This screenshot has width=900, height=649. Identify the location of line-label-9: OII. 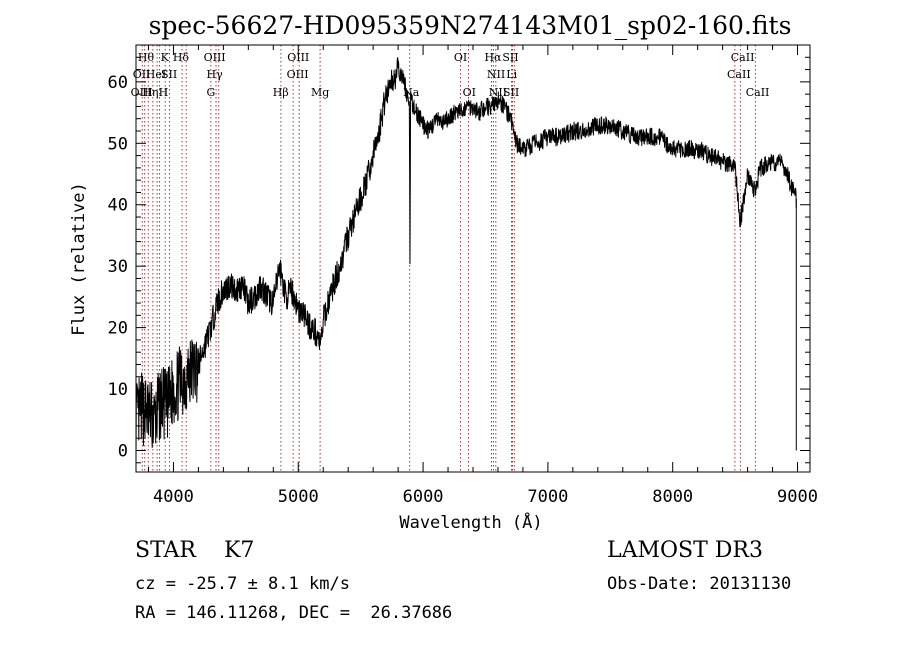
(142, 74).